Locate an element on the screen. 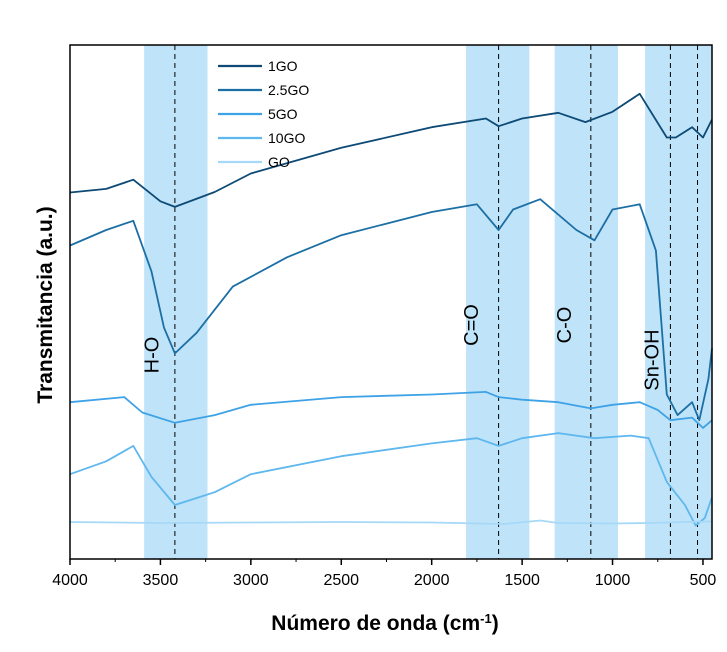 The width and height of the screenshot is (727, 652). x-tick-label-4000: 4000 is located at coordinates (70, 580).